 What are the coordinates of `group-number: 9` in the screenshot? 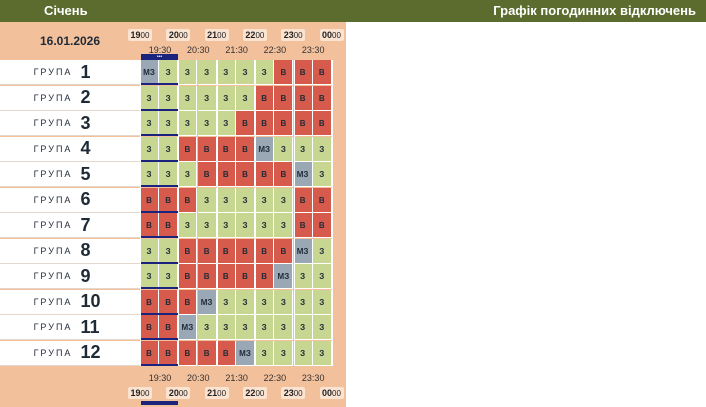 It's located at (85, 275).